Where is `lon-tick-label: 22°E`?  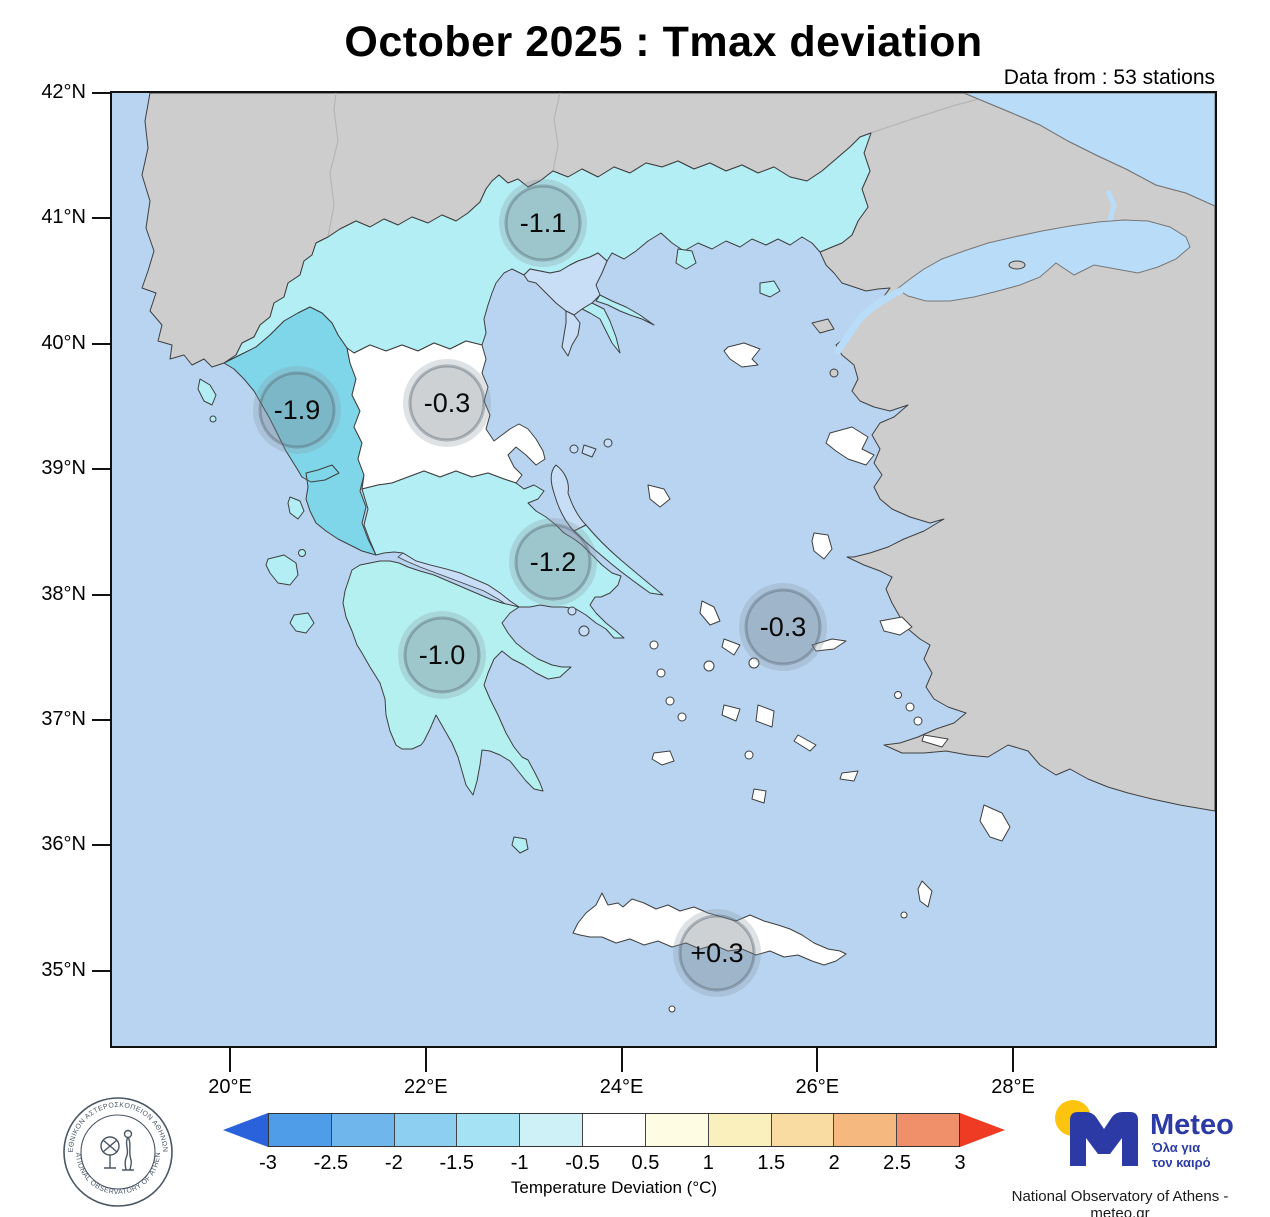 lon-tick-label: 22°E is located at coordinates (425, 1087).